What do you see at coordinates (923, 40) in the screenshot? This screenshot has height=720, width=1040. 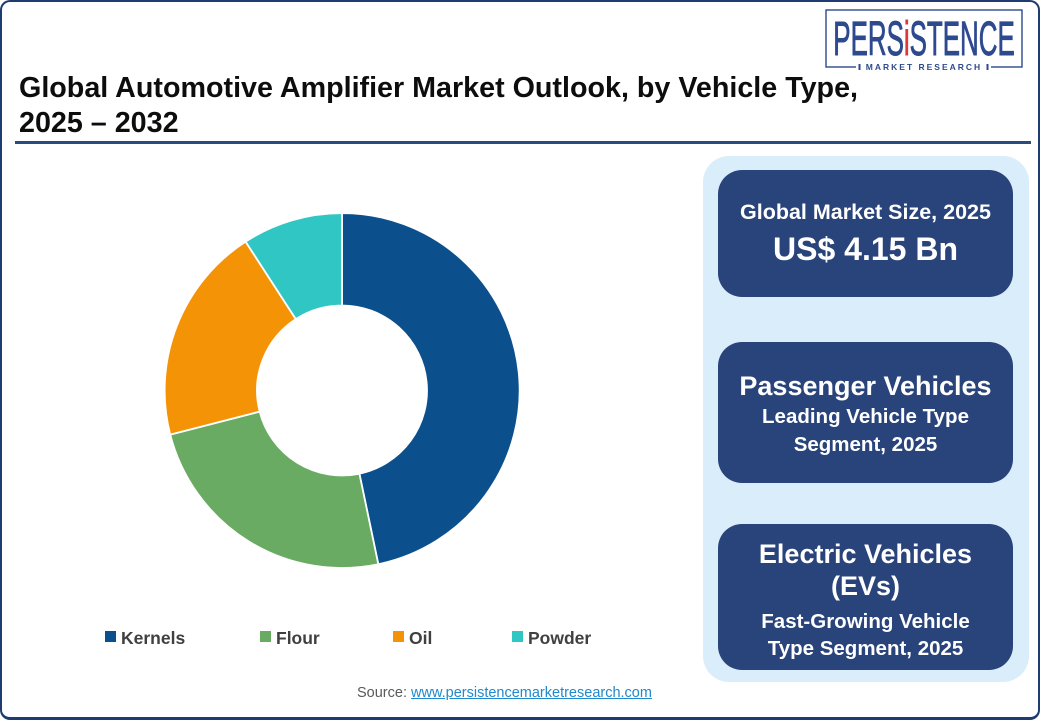 I see `svg-text: PERSiSTENCE` at bounding box center [923, 40].